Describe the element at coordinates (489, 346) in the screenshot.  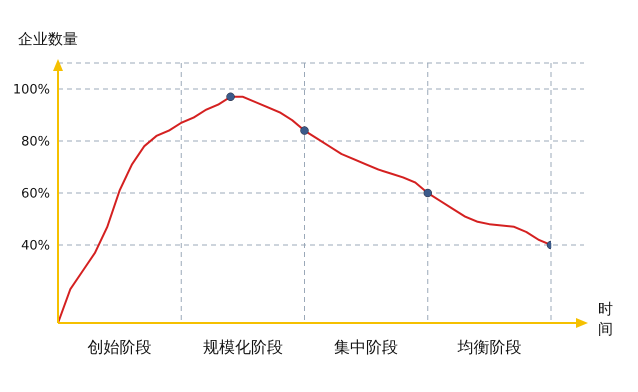
I see `x-tick-label: 均衡阶段` at that location.